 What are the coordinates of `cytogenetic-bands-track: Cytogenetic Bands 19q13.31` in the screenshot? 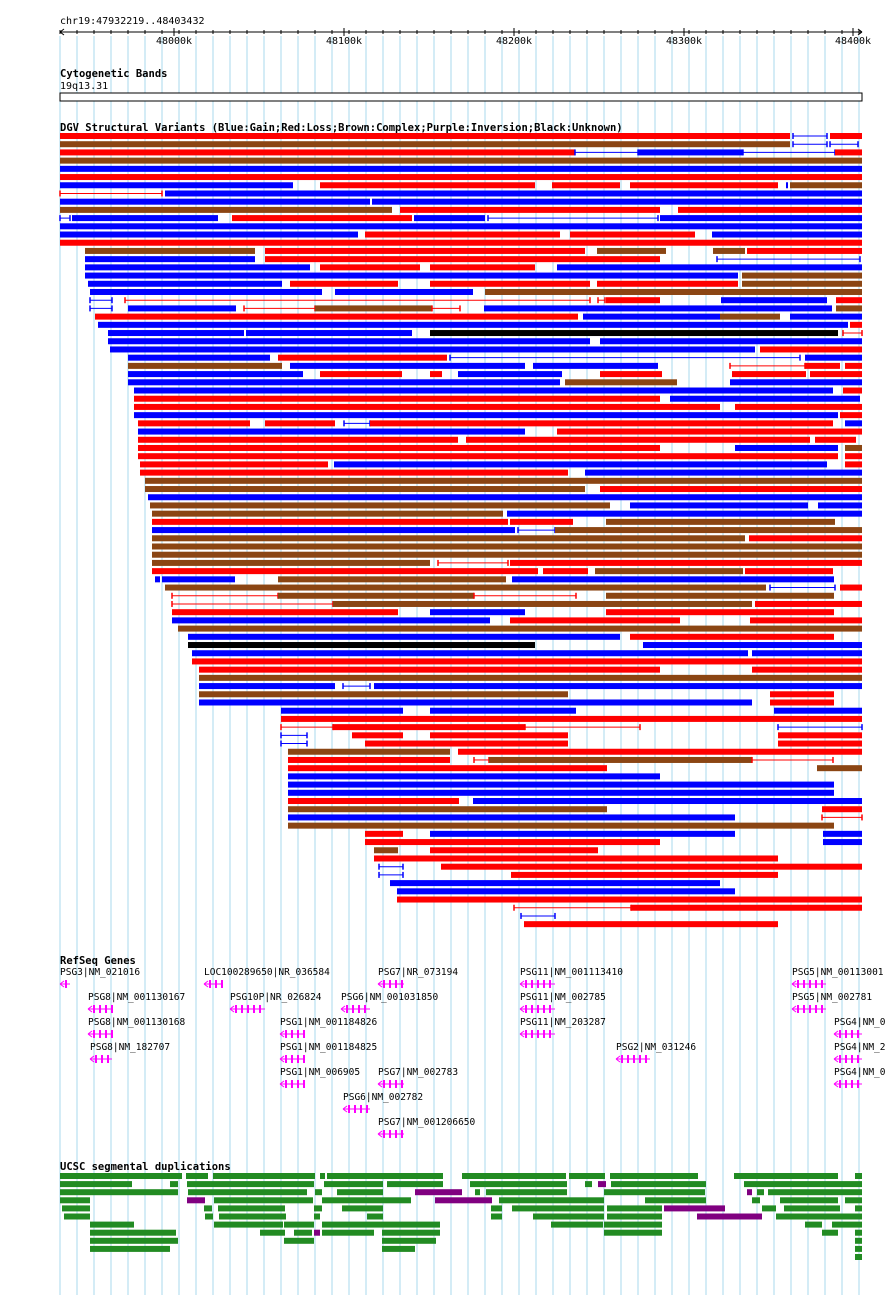 It's located at (461, 85).